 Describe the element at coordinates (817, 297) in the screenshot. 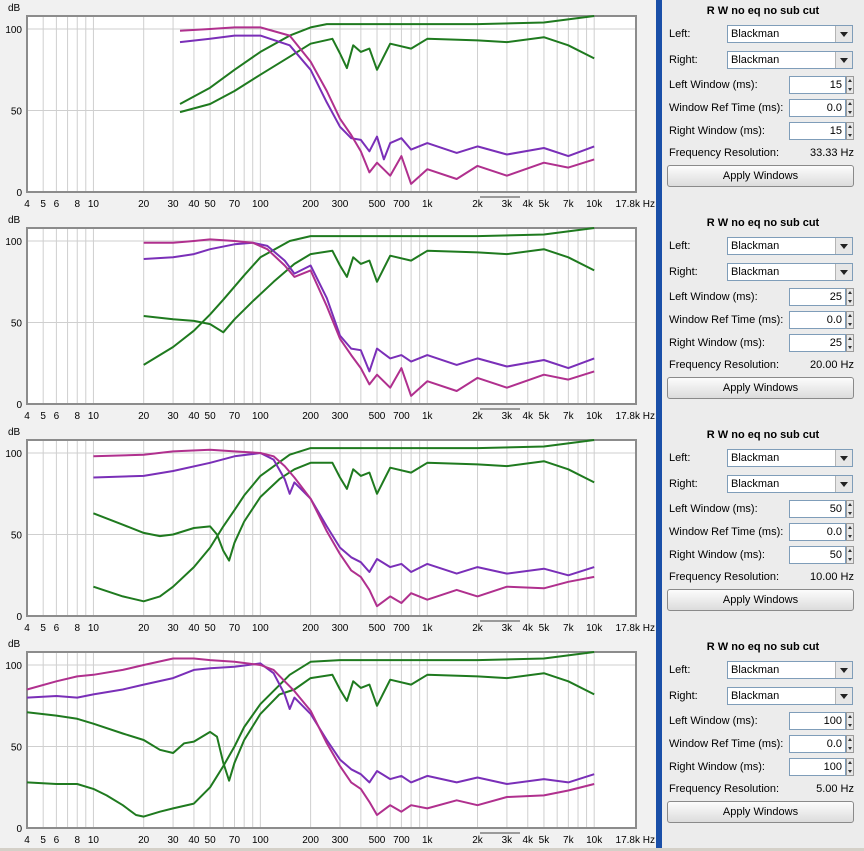

I see `left-window-input: 25` at that location.